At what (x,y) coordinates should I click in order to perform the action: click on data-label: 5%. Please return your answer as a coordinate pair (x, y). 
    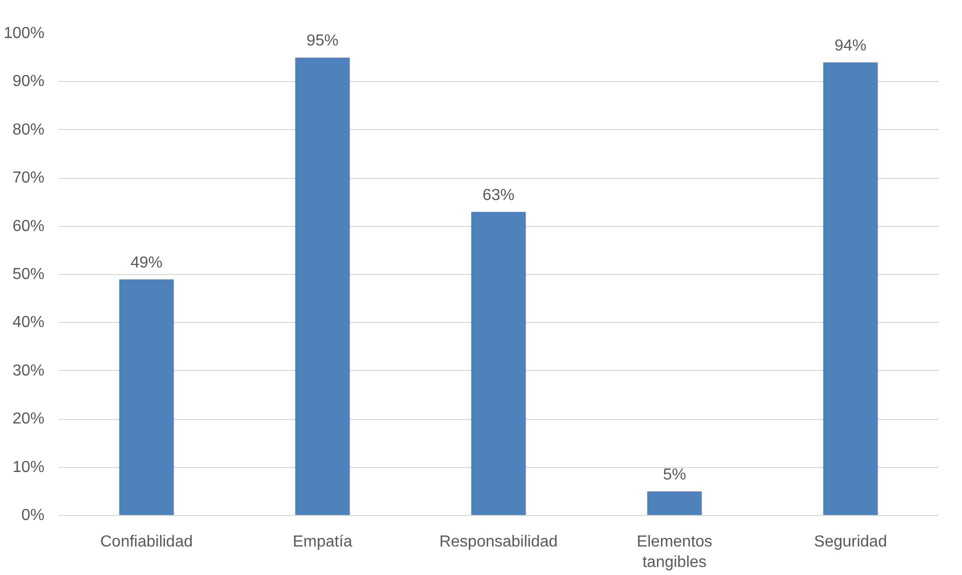
    Looking at the image, I should click on (674, 475).